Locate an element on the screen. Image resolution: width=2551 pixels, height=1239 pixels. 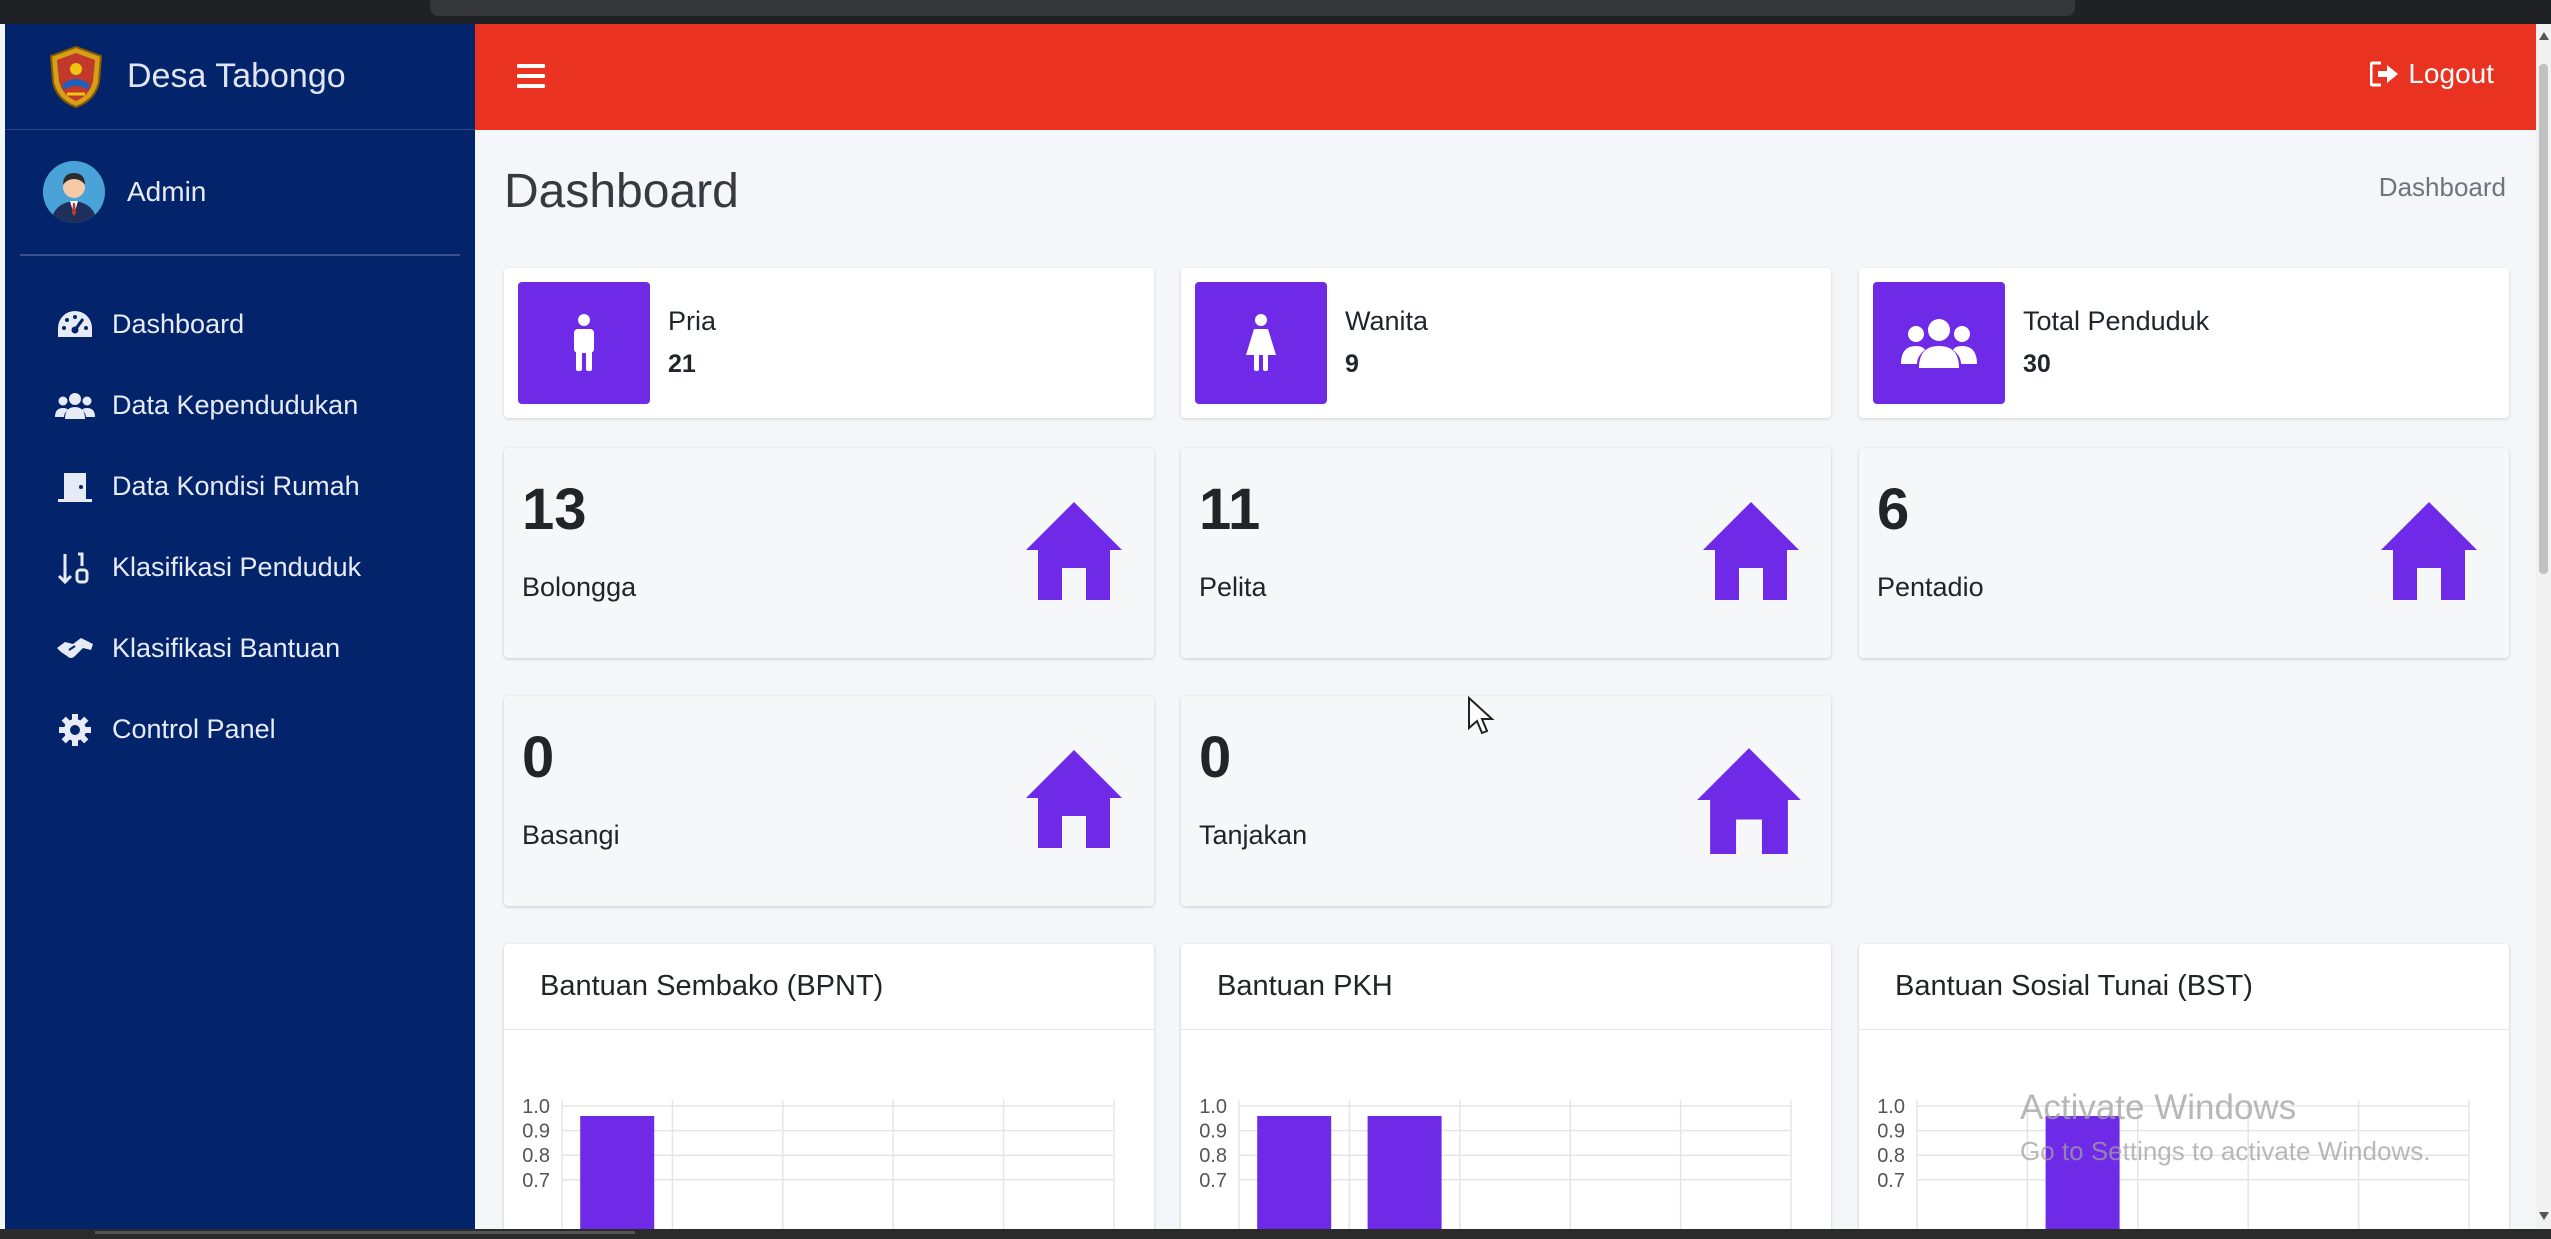
chart-card-bst: Bantuan Sosial Tunai (BST) 1.0 0.9 0.8 0.7 is located at coordinates (2184, 1086).